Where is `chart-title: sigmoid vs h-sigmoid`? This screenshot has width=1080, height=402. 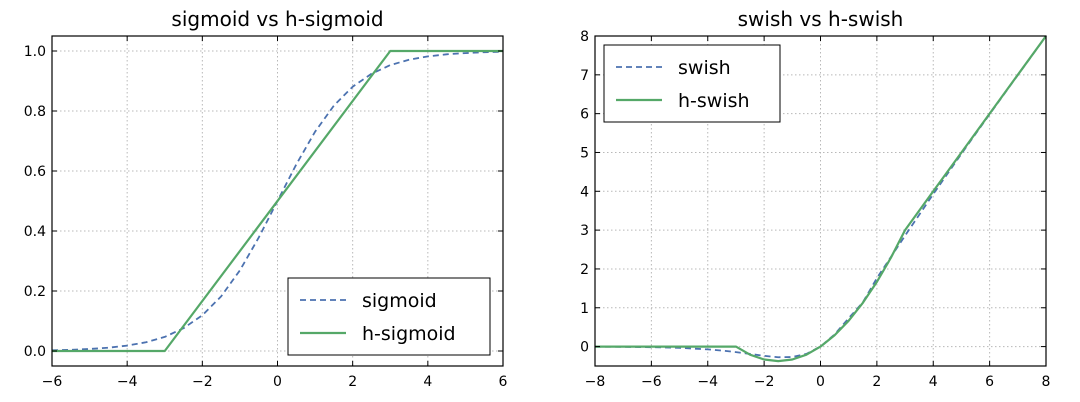 chart-title: sigmoid vs h-sigmoid is located at coordinates (277, 19).